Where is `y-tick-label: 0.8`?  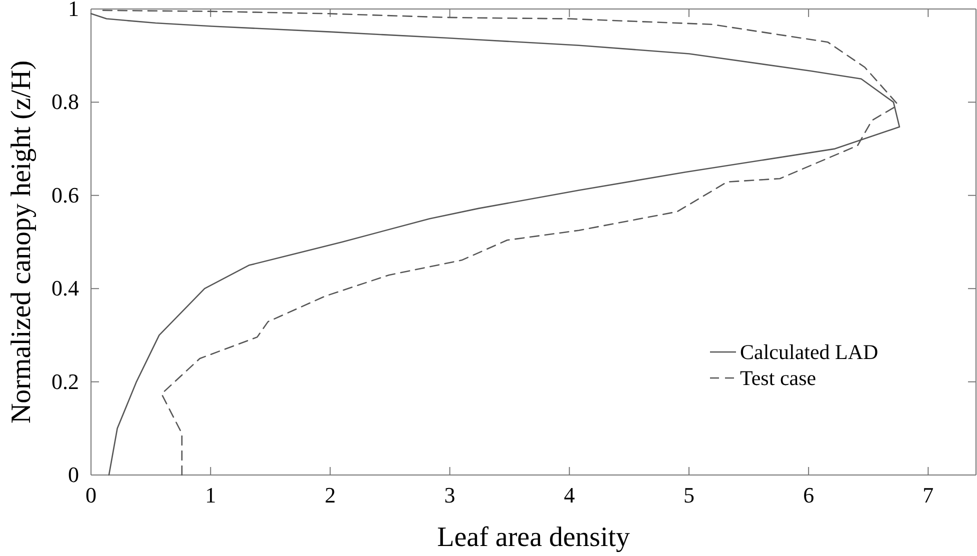 y-tick-label: 0.8 is located at coordinates (65, 101).